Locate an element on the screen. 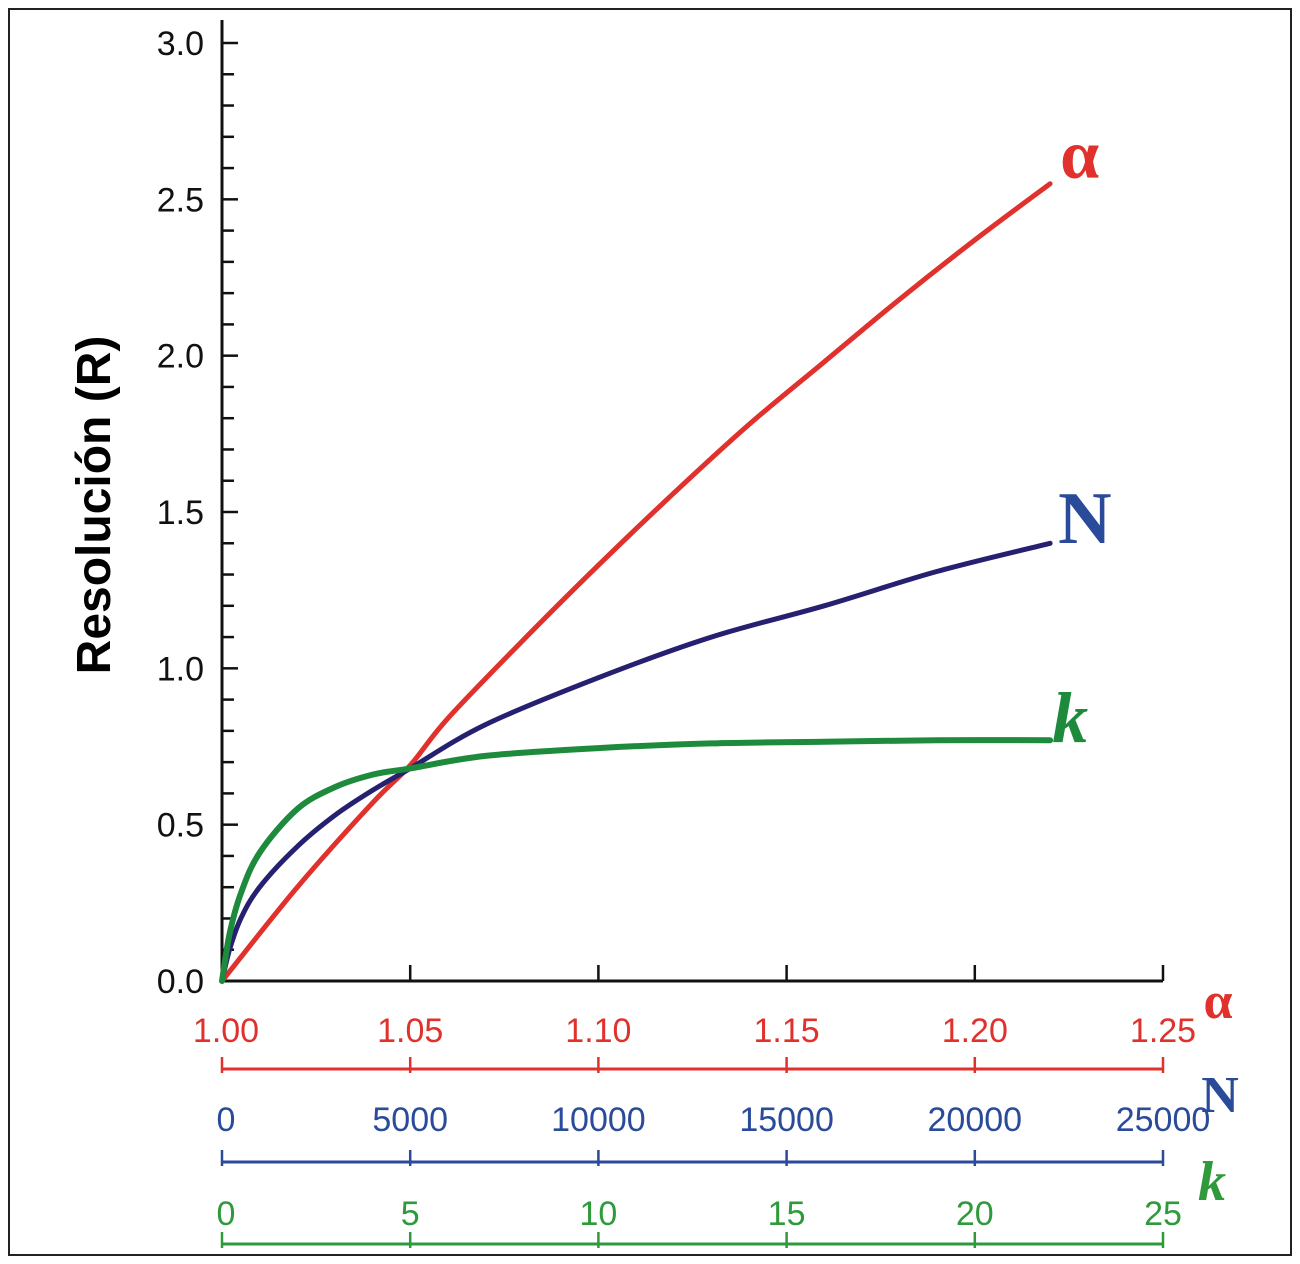 This screenshot has height=1264, width=1300. series-label-k: k is located at coordinates (1070, 718).